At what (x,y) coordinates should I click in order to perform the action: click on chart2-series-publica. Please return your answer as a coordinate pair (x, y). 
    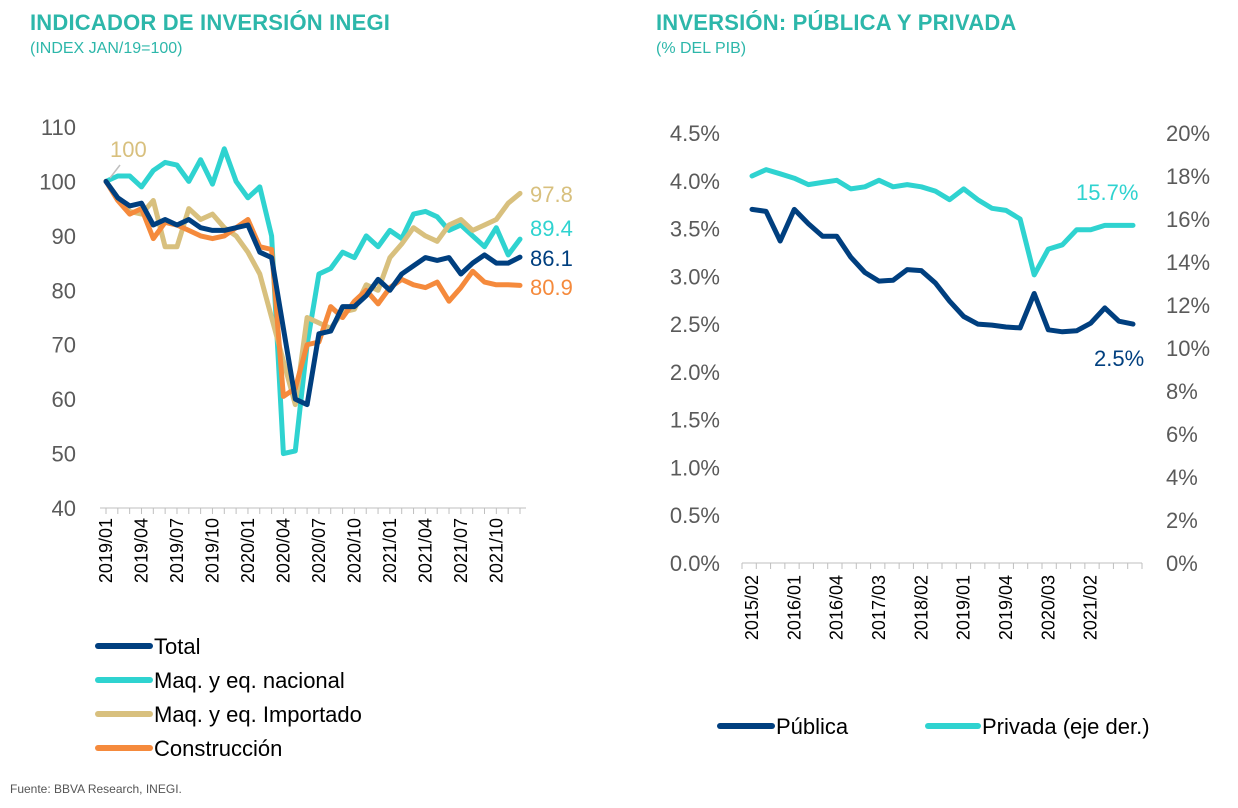
    Looking at the image, I should click on (942, 270).